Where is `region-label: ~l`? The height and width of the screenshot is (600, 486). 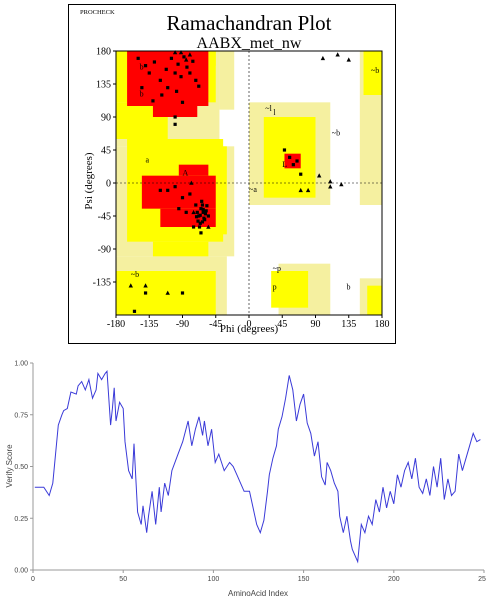
region-label: ~l is located at coordinates (268, 108).